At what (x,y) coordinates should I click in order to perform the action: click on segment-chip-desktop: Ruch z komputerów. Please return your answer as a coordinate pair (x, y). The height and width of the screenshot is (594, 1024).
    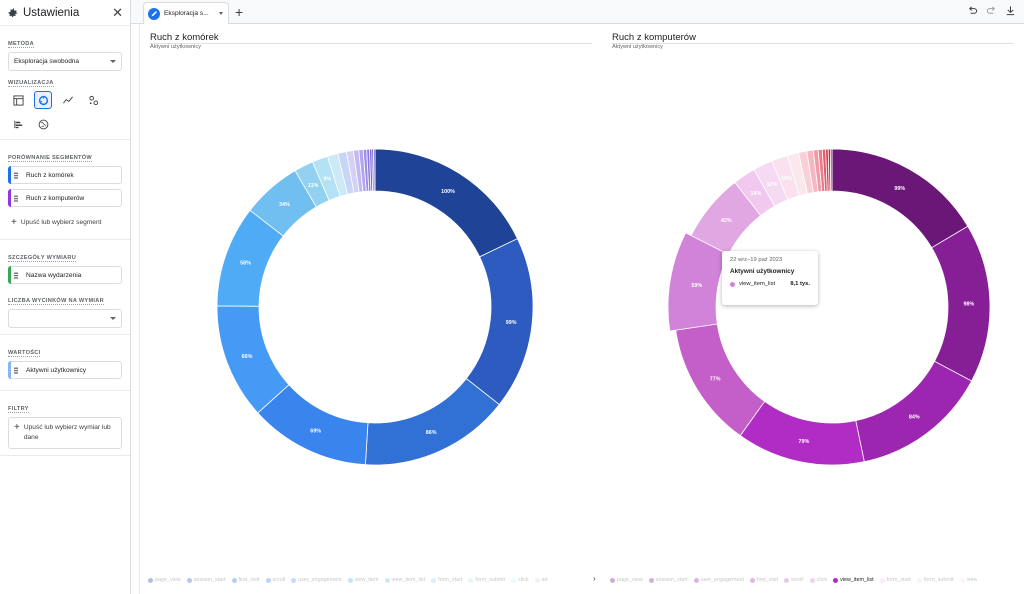
    Looking at the image, I should click on (65, 198).